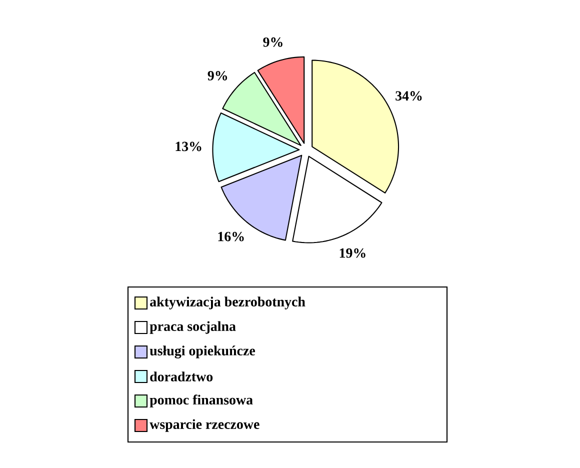  I want to click on legend-label: pomoc finansowa, so click(201, 401).